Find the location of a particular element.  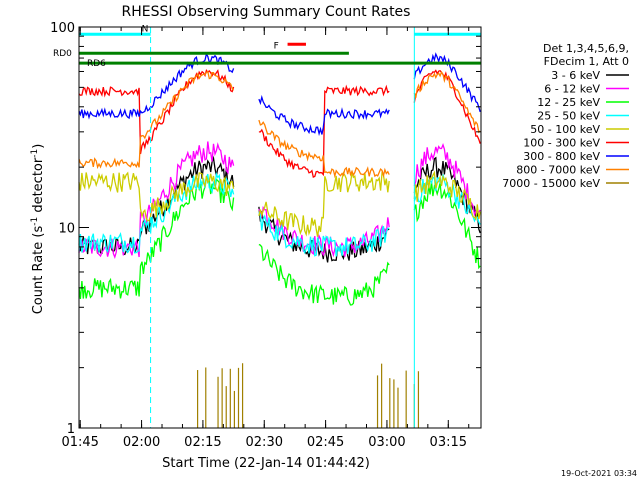

legend-label: 12 - 25 keV is located at coordinates (568, 102).